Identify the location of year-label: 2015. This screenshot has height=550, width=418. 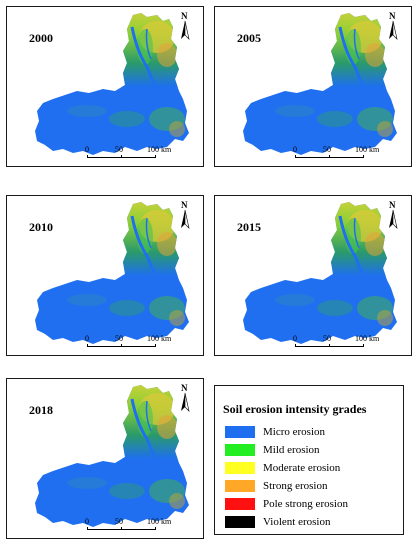
(249, 227).